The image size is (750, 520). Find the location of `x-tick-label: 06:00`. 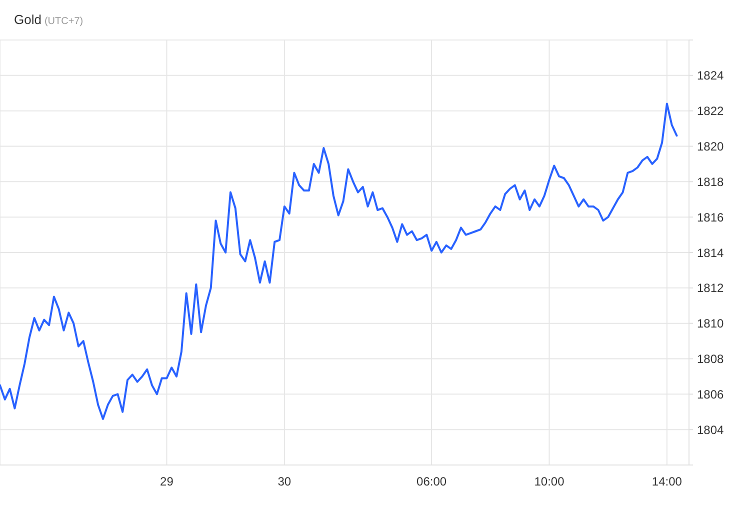

x-tick-label: 06:00 is located at coordinates (431, 481).